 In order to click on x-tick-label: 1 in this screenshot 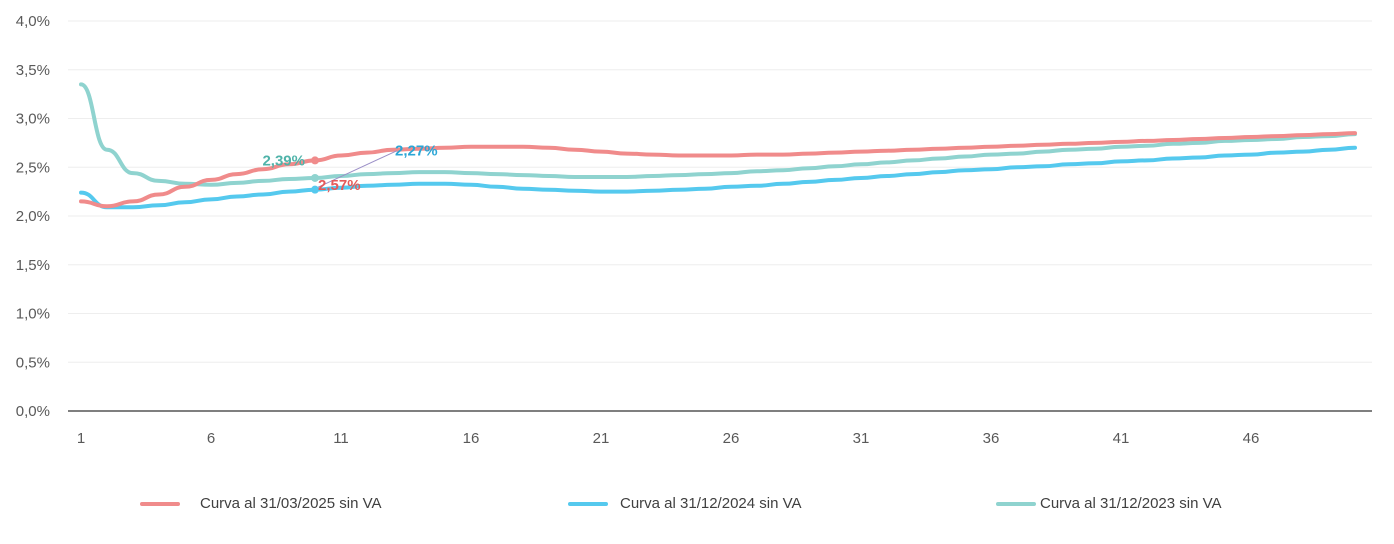, I will do `click(81, 438)`.